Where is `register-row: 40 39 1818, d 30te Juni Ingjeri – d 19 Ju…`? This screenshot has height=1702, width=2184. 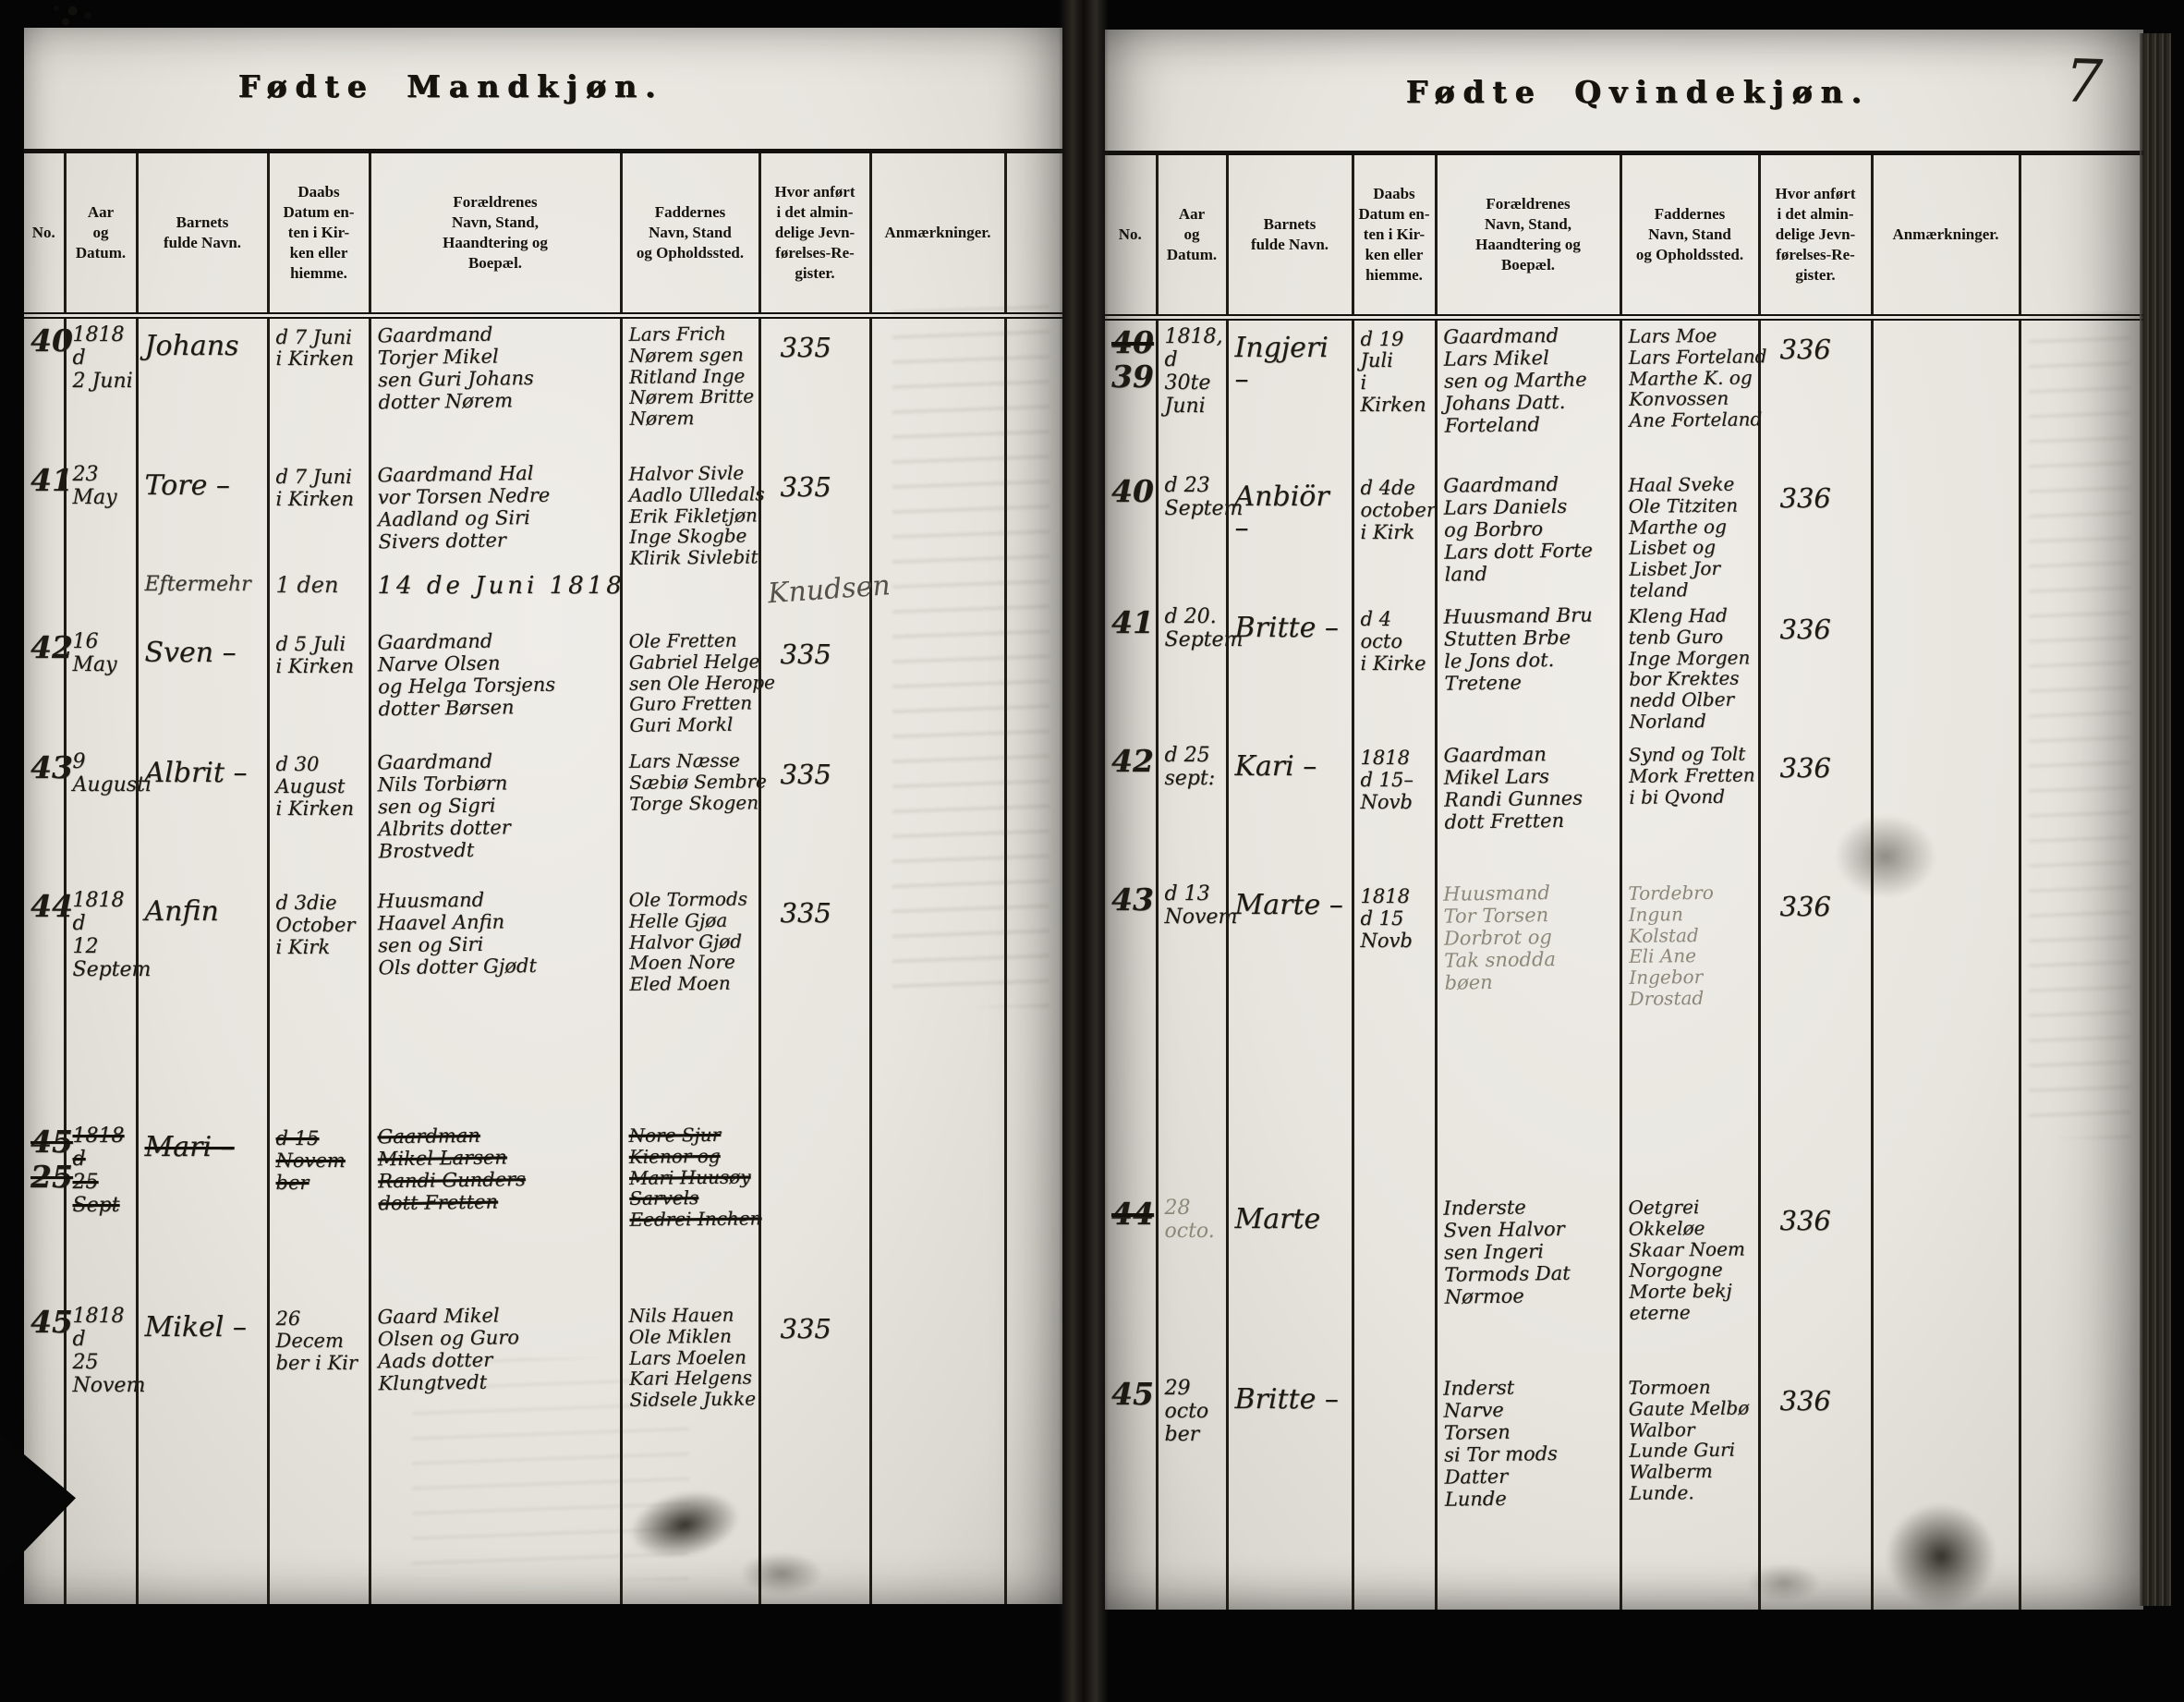 register-row: 40 39 1818, d 30te Juni Ingjeri – d 19 Ju… is located at coordinates (1624, 393).